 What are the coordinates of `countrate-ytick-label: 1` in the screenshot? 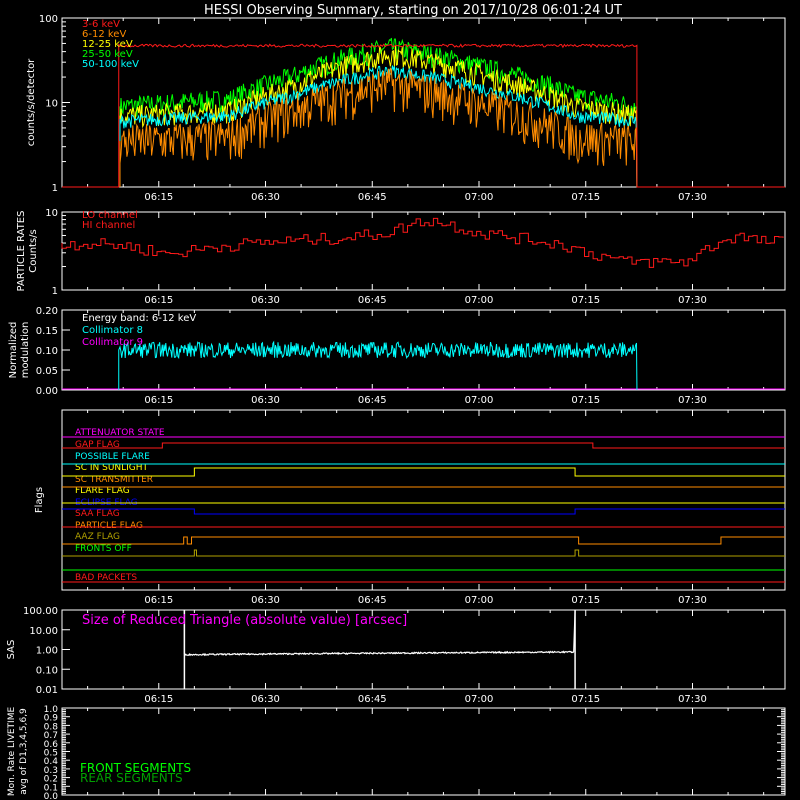 It's located at (55, 188).